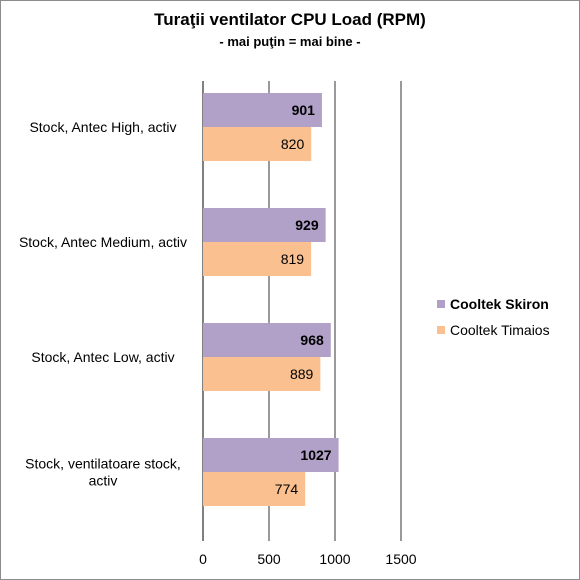 The height and width of the screenshot is (580, 580). I want to click on data-label: 968, so click(312, 340).